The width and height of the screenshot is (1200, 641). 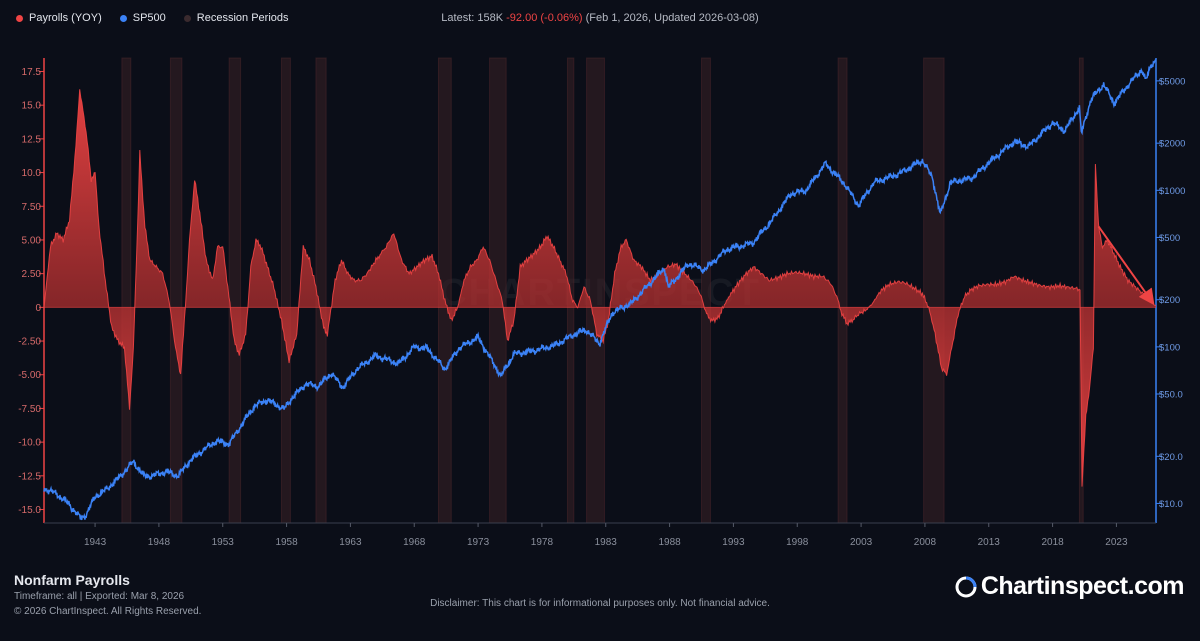 I want to click on left-axis-tick-label: 7.50, so click(x=32, y=207).